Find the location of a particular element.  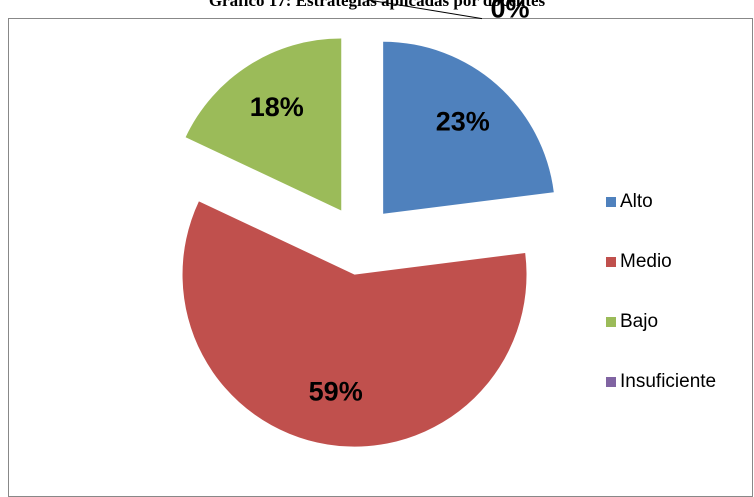

leader-line is located at coordinates (424, 10).